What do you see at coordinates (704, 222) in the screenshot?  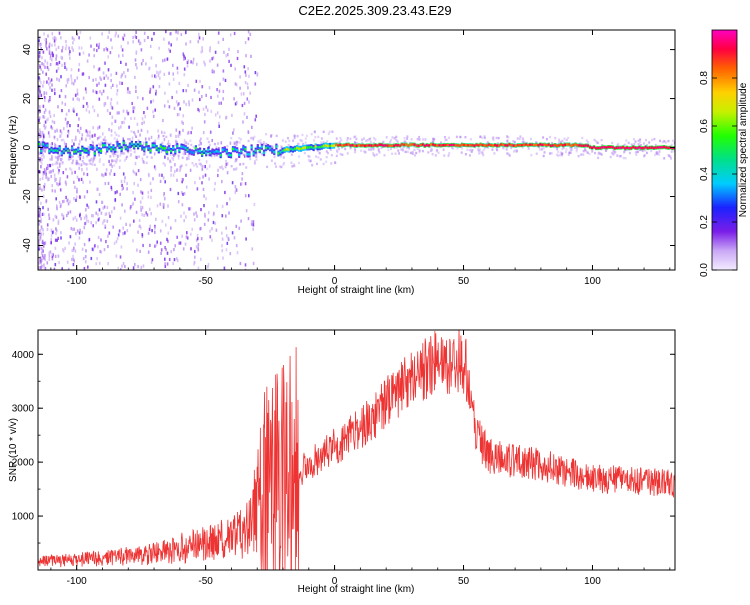 I see `colorbar-tick-label: 0.2` at bounding box center [704, 222].